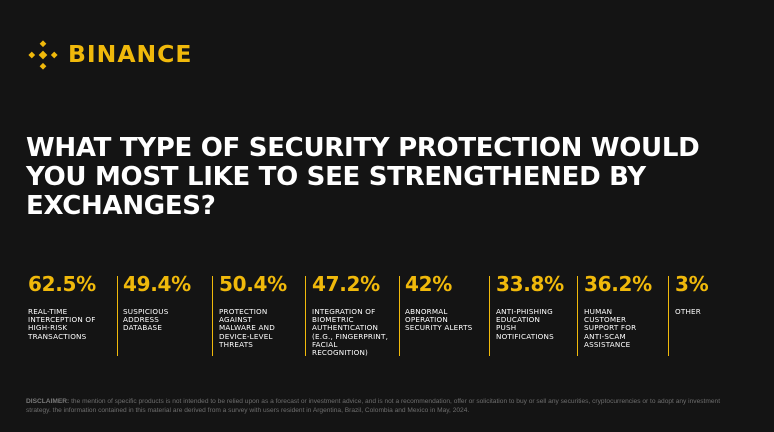  What do you see at coordinates (157, 302) in the screenshot?
I see `stat-item: 49.4% SUSPICIOUS ADDRESS DATABASE` at bounding box center [157, 302].